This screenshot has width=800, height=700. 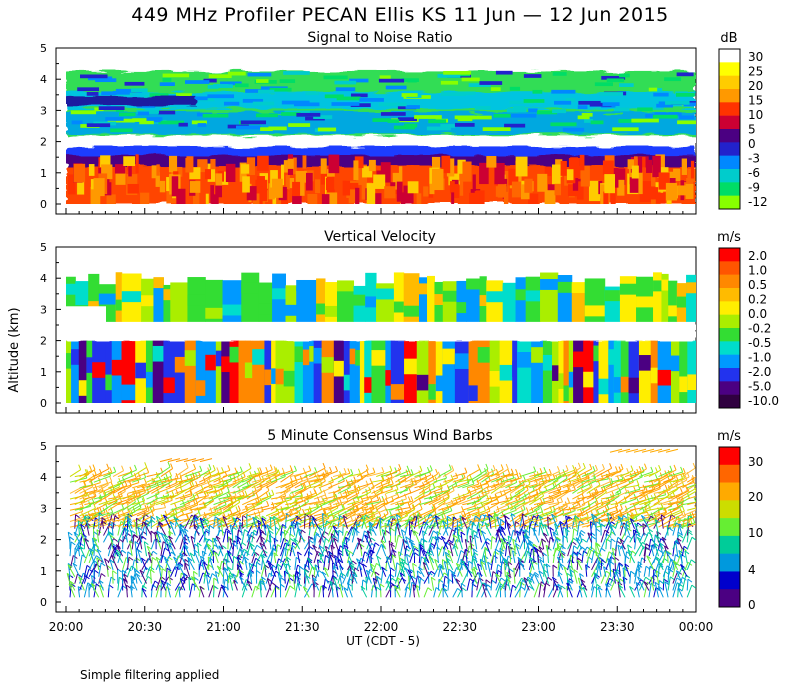 I want to click on snr-boundary-edge, so click(x=381, y=151).